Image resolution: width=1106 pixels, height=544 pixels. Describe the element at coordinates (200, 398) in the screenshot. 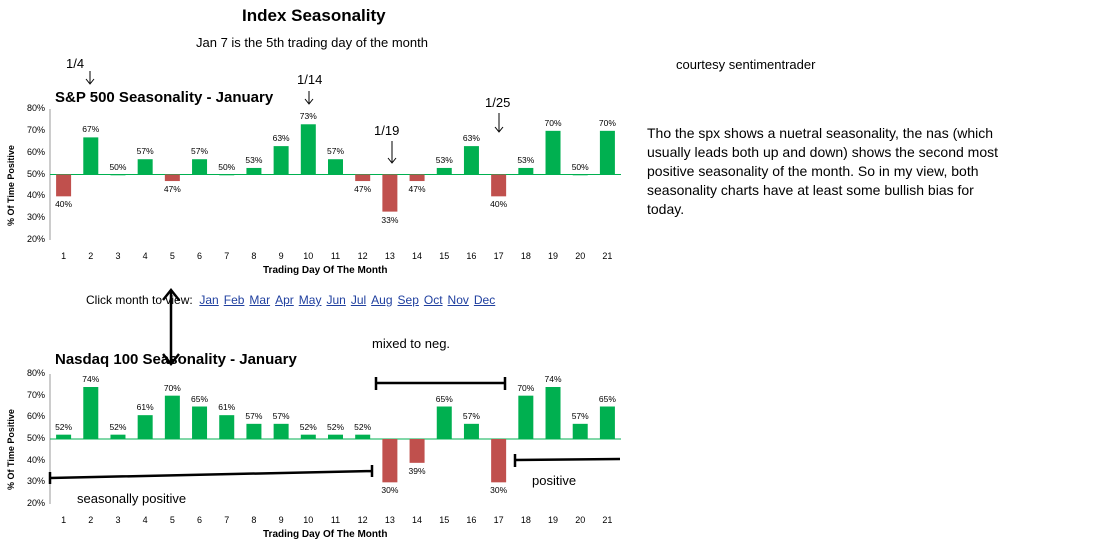

I see `bar-value-label: 65%` at that location.